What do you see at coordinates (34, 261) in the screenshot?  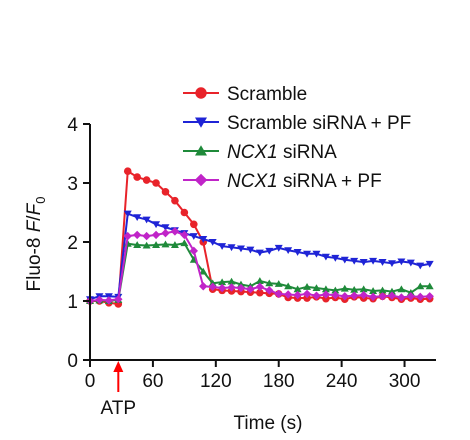 I see `y-axis-title-prefix: Fluo-8` at bounding box center [34, 261].